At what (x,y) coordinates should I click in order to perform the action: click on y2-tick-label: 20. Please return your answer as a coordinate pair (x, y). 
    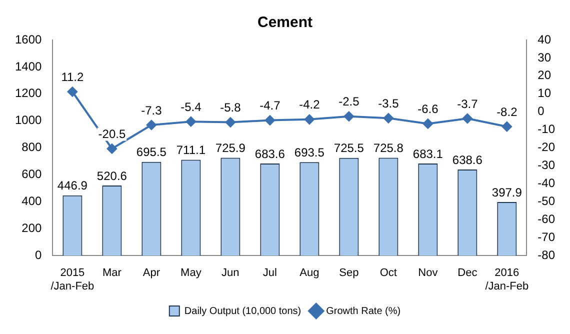
    Looking at the image, I should click on (545, 75).